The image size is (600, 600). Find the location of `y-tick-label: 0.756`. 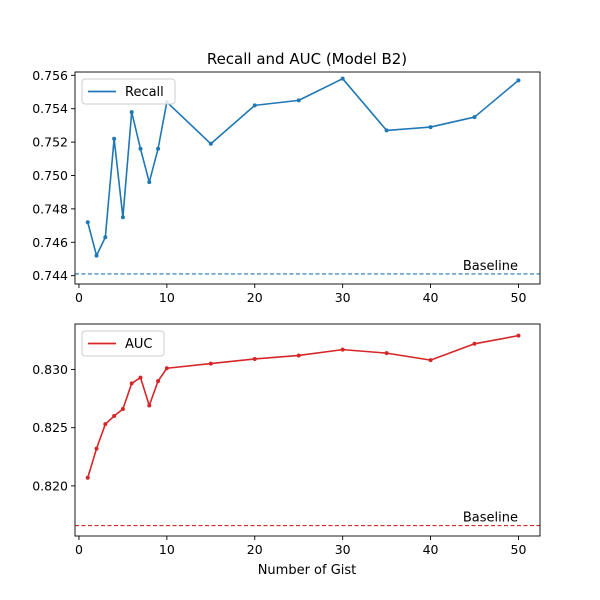

y-tick-label: 0.756 is located at coordinates (50, 75).